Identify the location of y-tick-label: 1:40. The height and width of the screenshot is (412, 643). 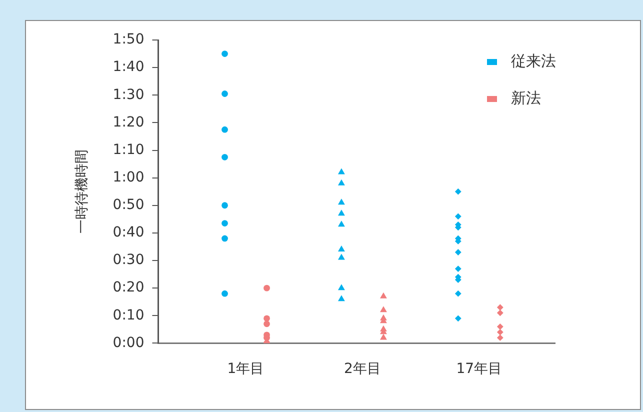
(128, 67).